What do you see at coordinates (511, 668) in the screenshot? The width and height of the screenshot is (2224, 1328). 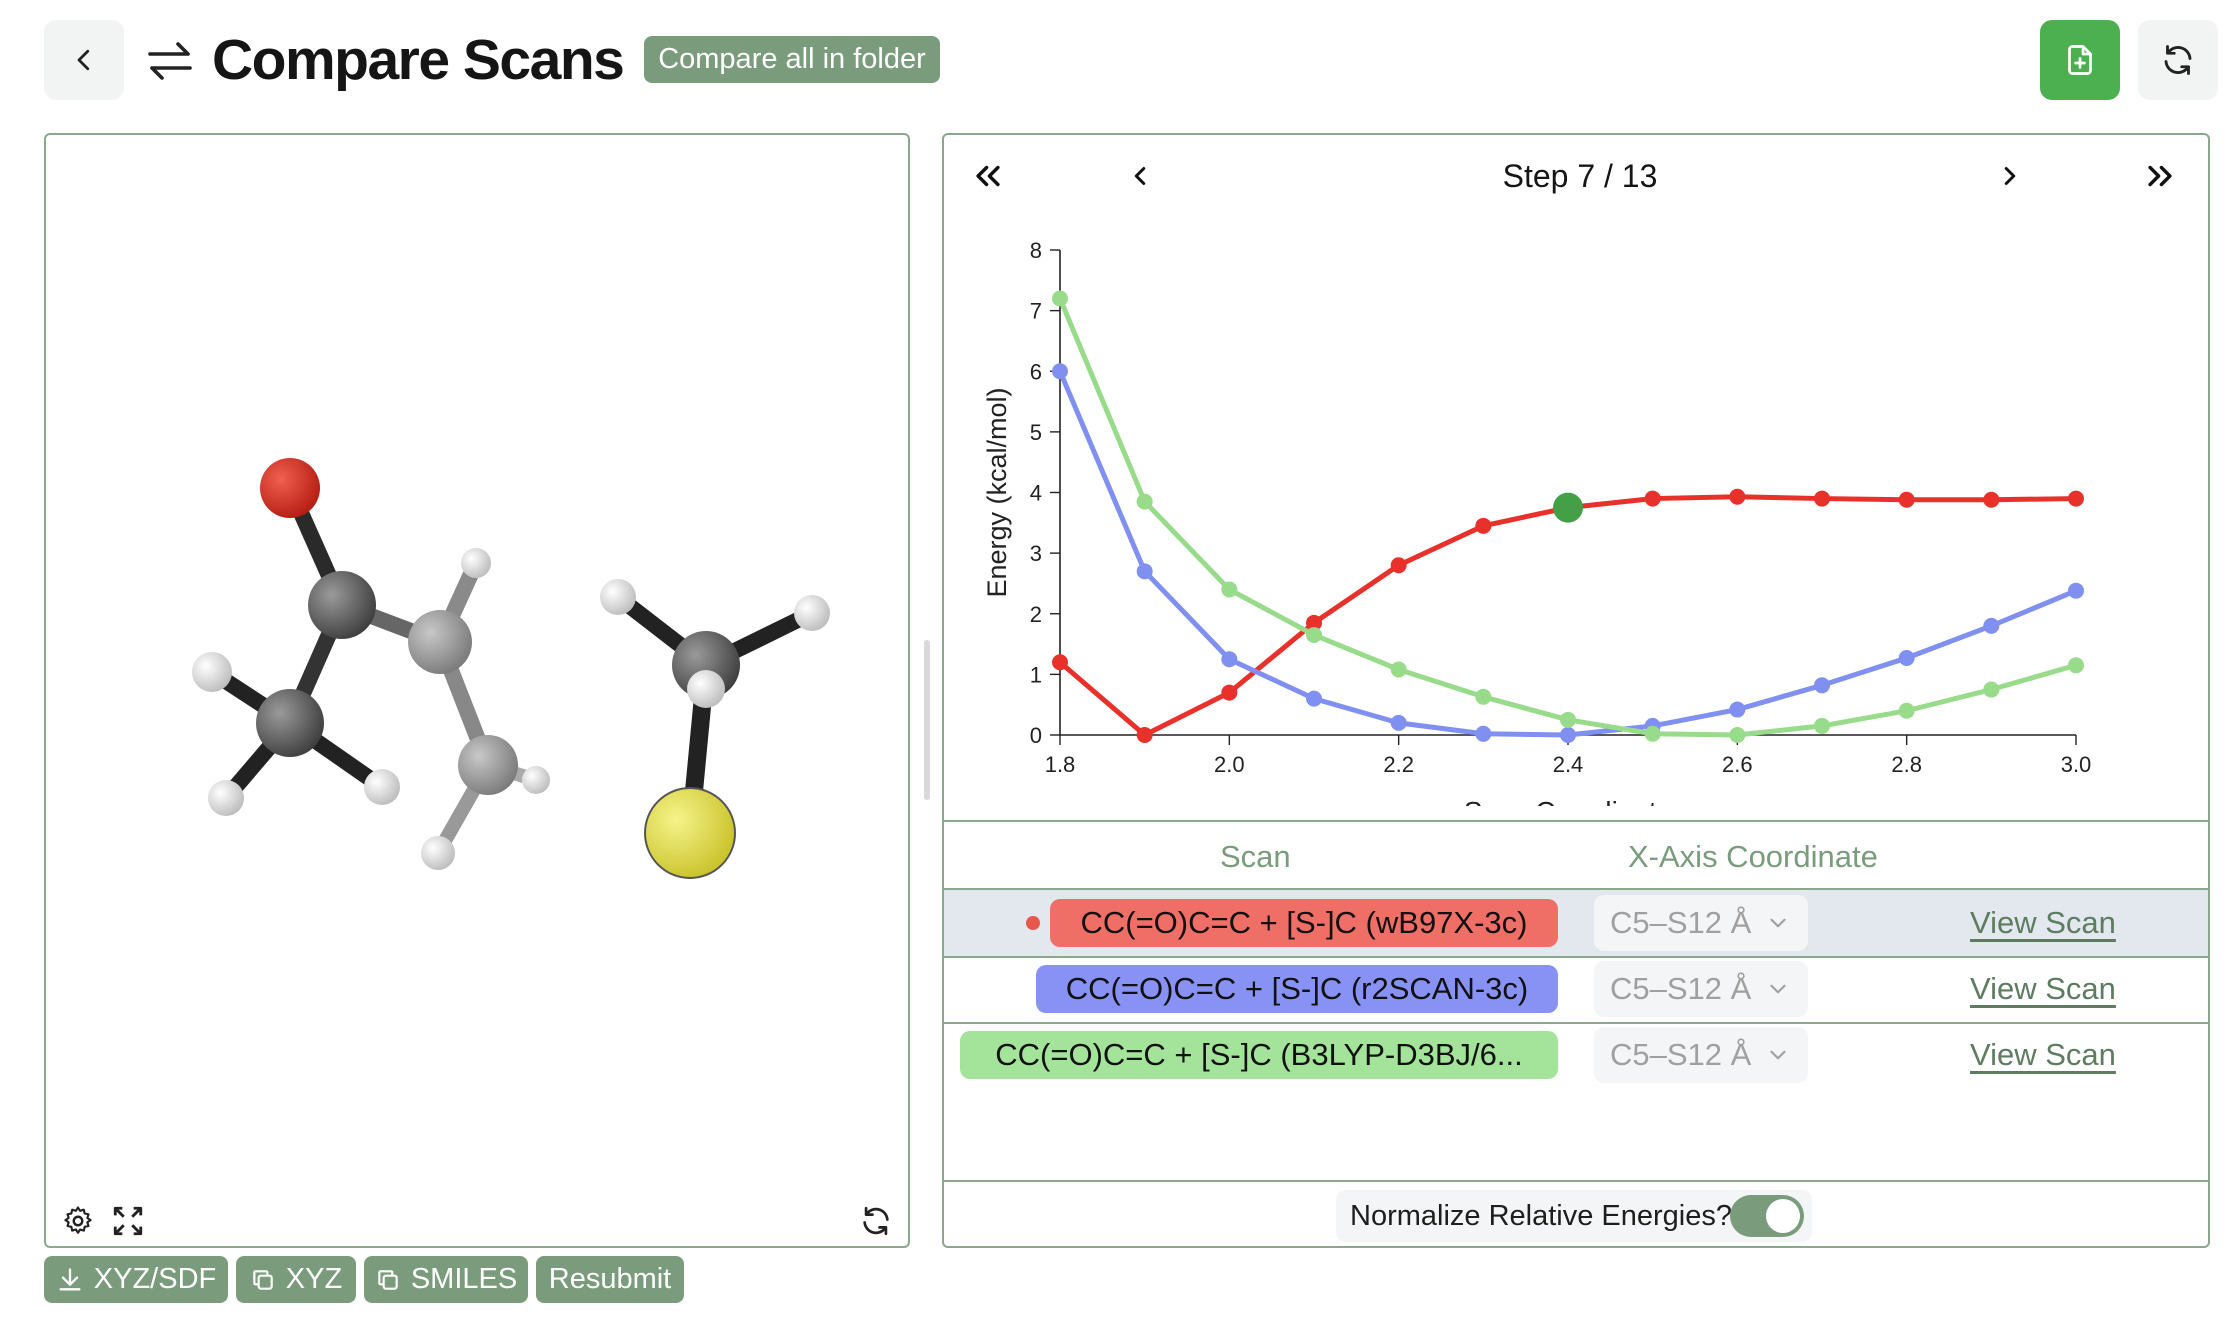 I see `molecule-structure` at bounding box center [511, 668].